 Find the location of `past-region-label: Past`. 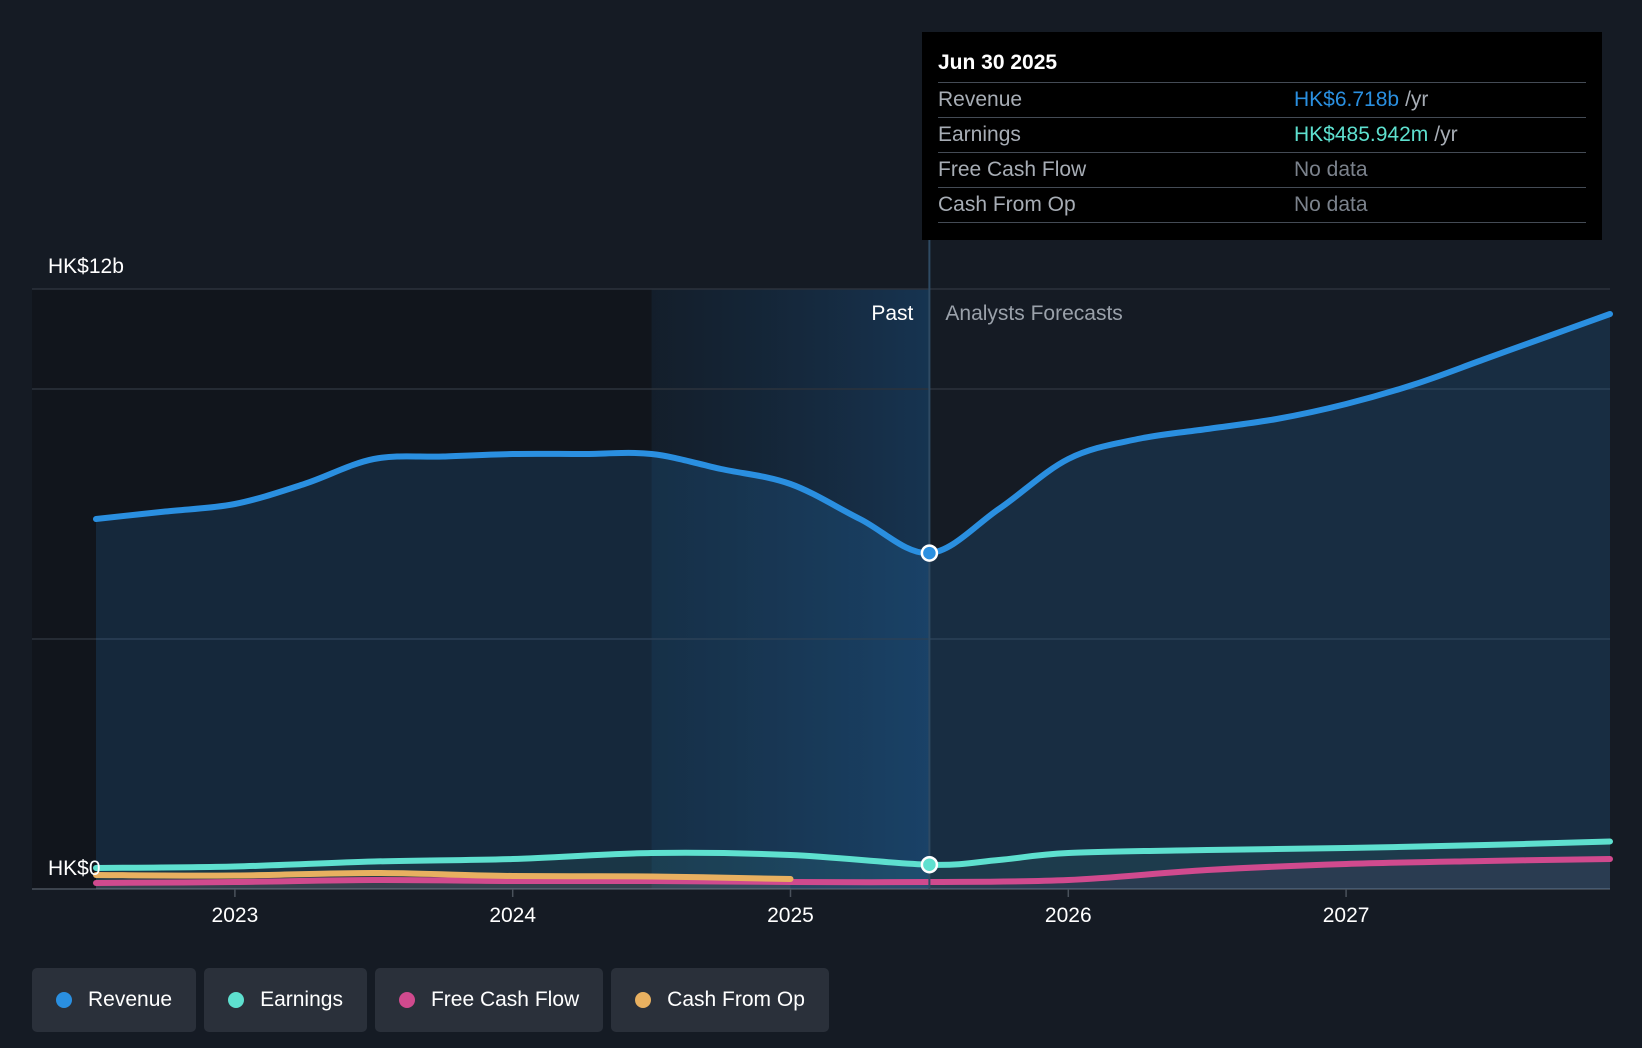

past-region-label: Past is located at coordinates (892, 313).